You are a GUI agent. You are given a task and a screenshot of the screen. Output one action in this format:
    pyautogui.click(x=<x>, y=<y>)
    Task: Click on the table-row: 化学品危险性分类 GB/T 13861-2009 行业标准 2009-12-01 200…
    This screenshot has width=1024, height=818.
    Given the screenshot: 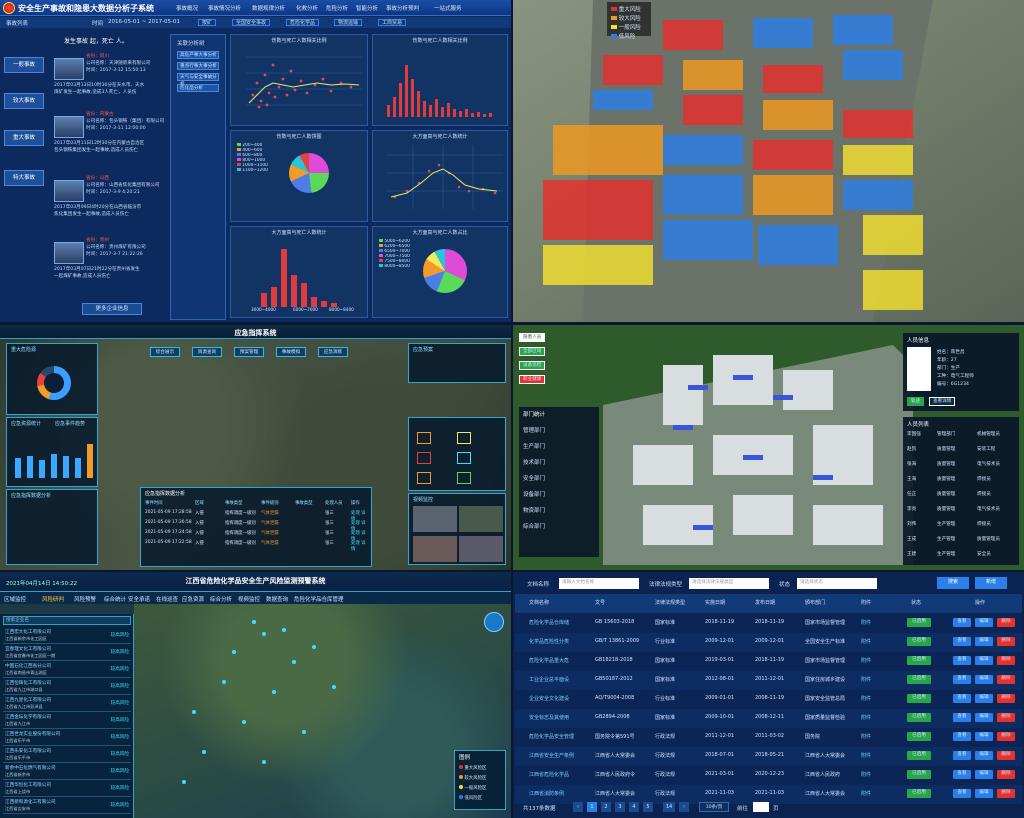 What is the action you would take?
    pyautogui.click(x=768, y=642)
    